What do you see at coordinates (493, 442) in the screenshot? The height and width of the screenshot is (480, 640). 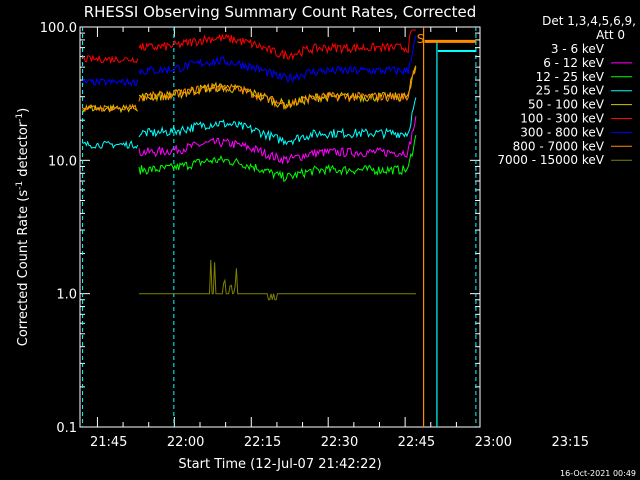 I see `x-tick-label: 23:00` at bounding box center [493, 442].